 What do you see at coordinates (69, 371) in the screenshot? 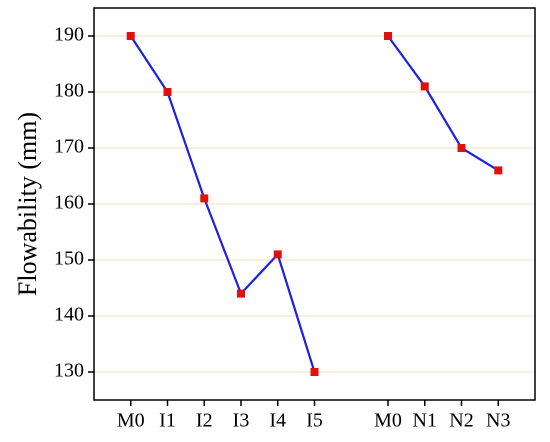
I see `y-tick-label: 130` at bounding box center [69, 371].